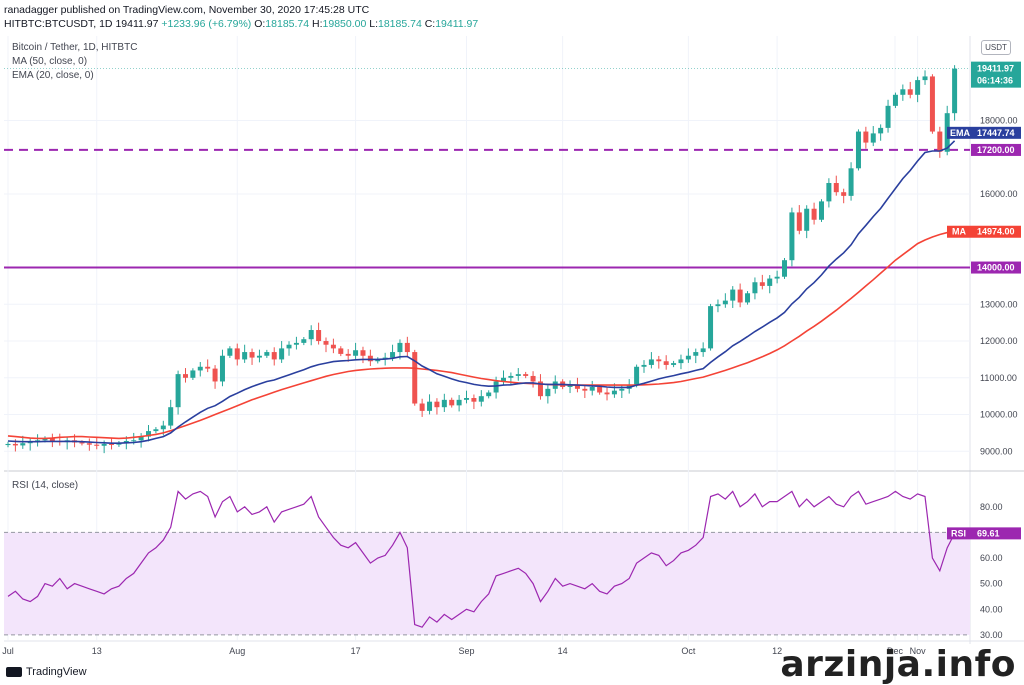  Describe the element at coordinates (996, 533) in the screenshot. I see `rsi-tag` at that location.